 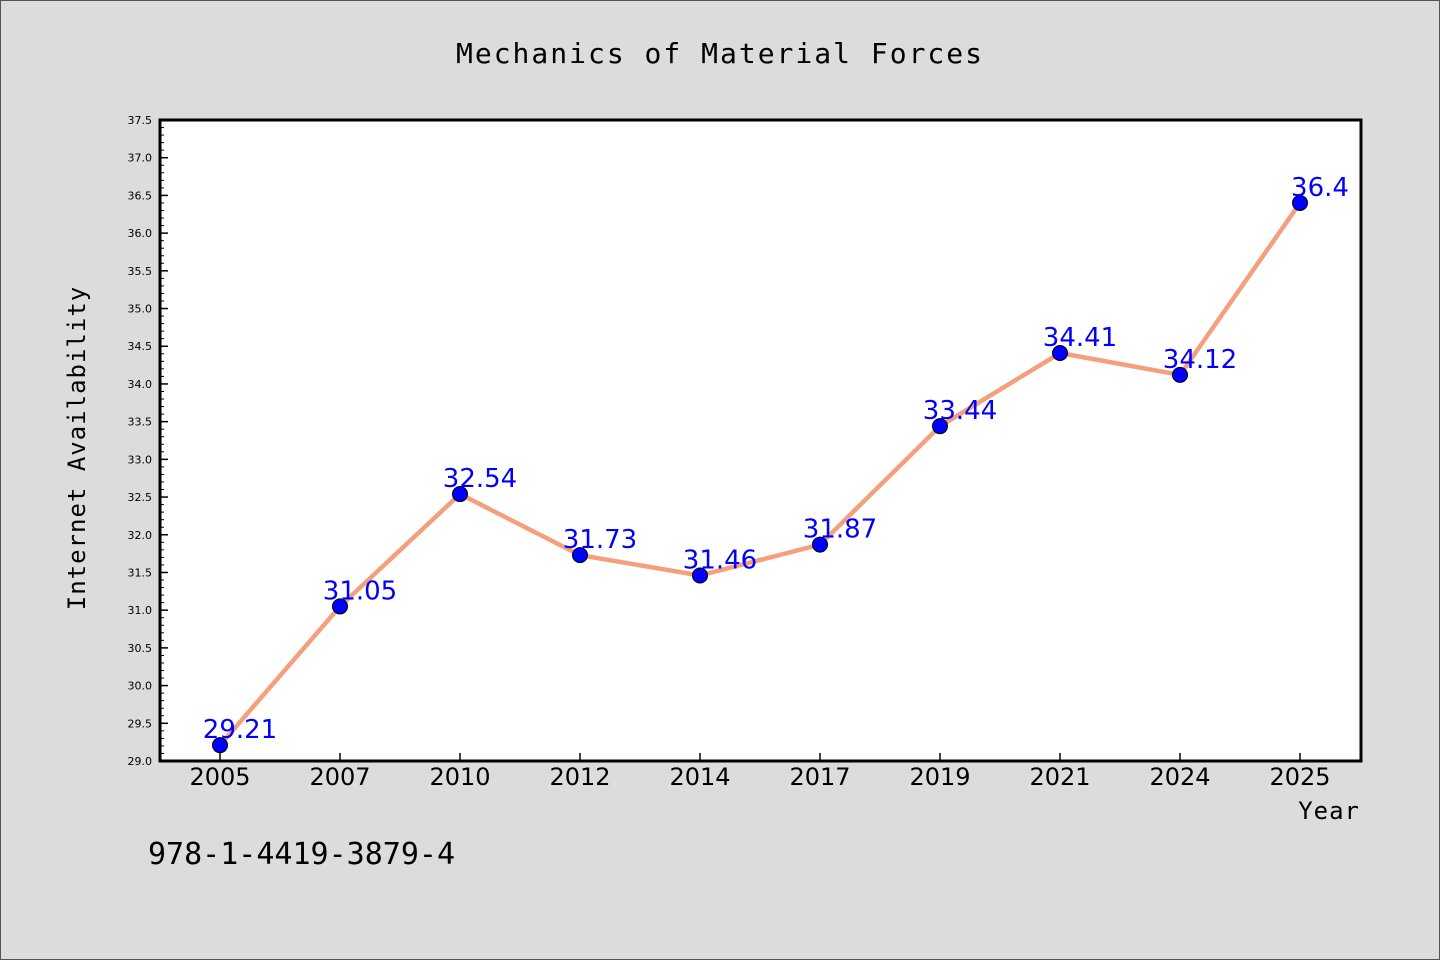 What do you see at coordinates (140, 120) in the screenshot?
I see `y-tick-label: 37.5` at bounding box center [140, 120].